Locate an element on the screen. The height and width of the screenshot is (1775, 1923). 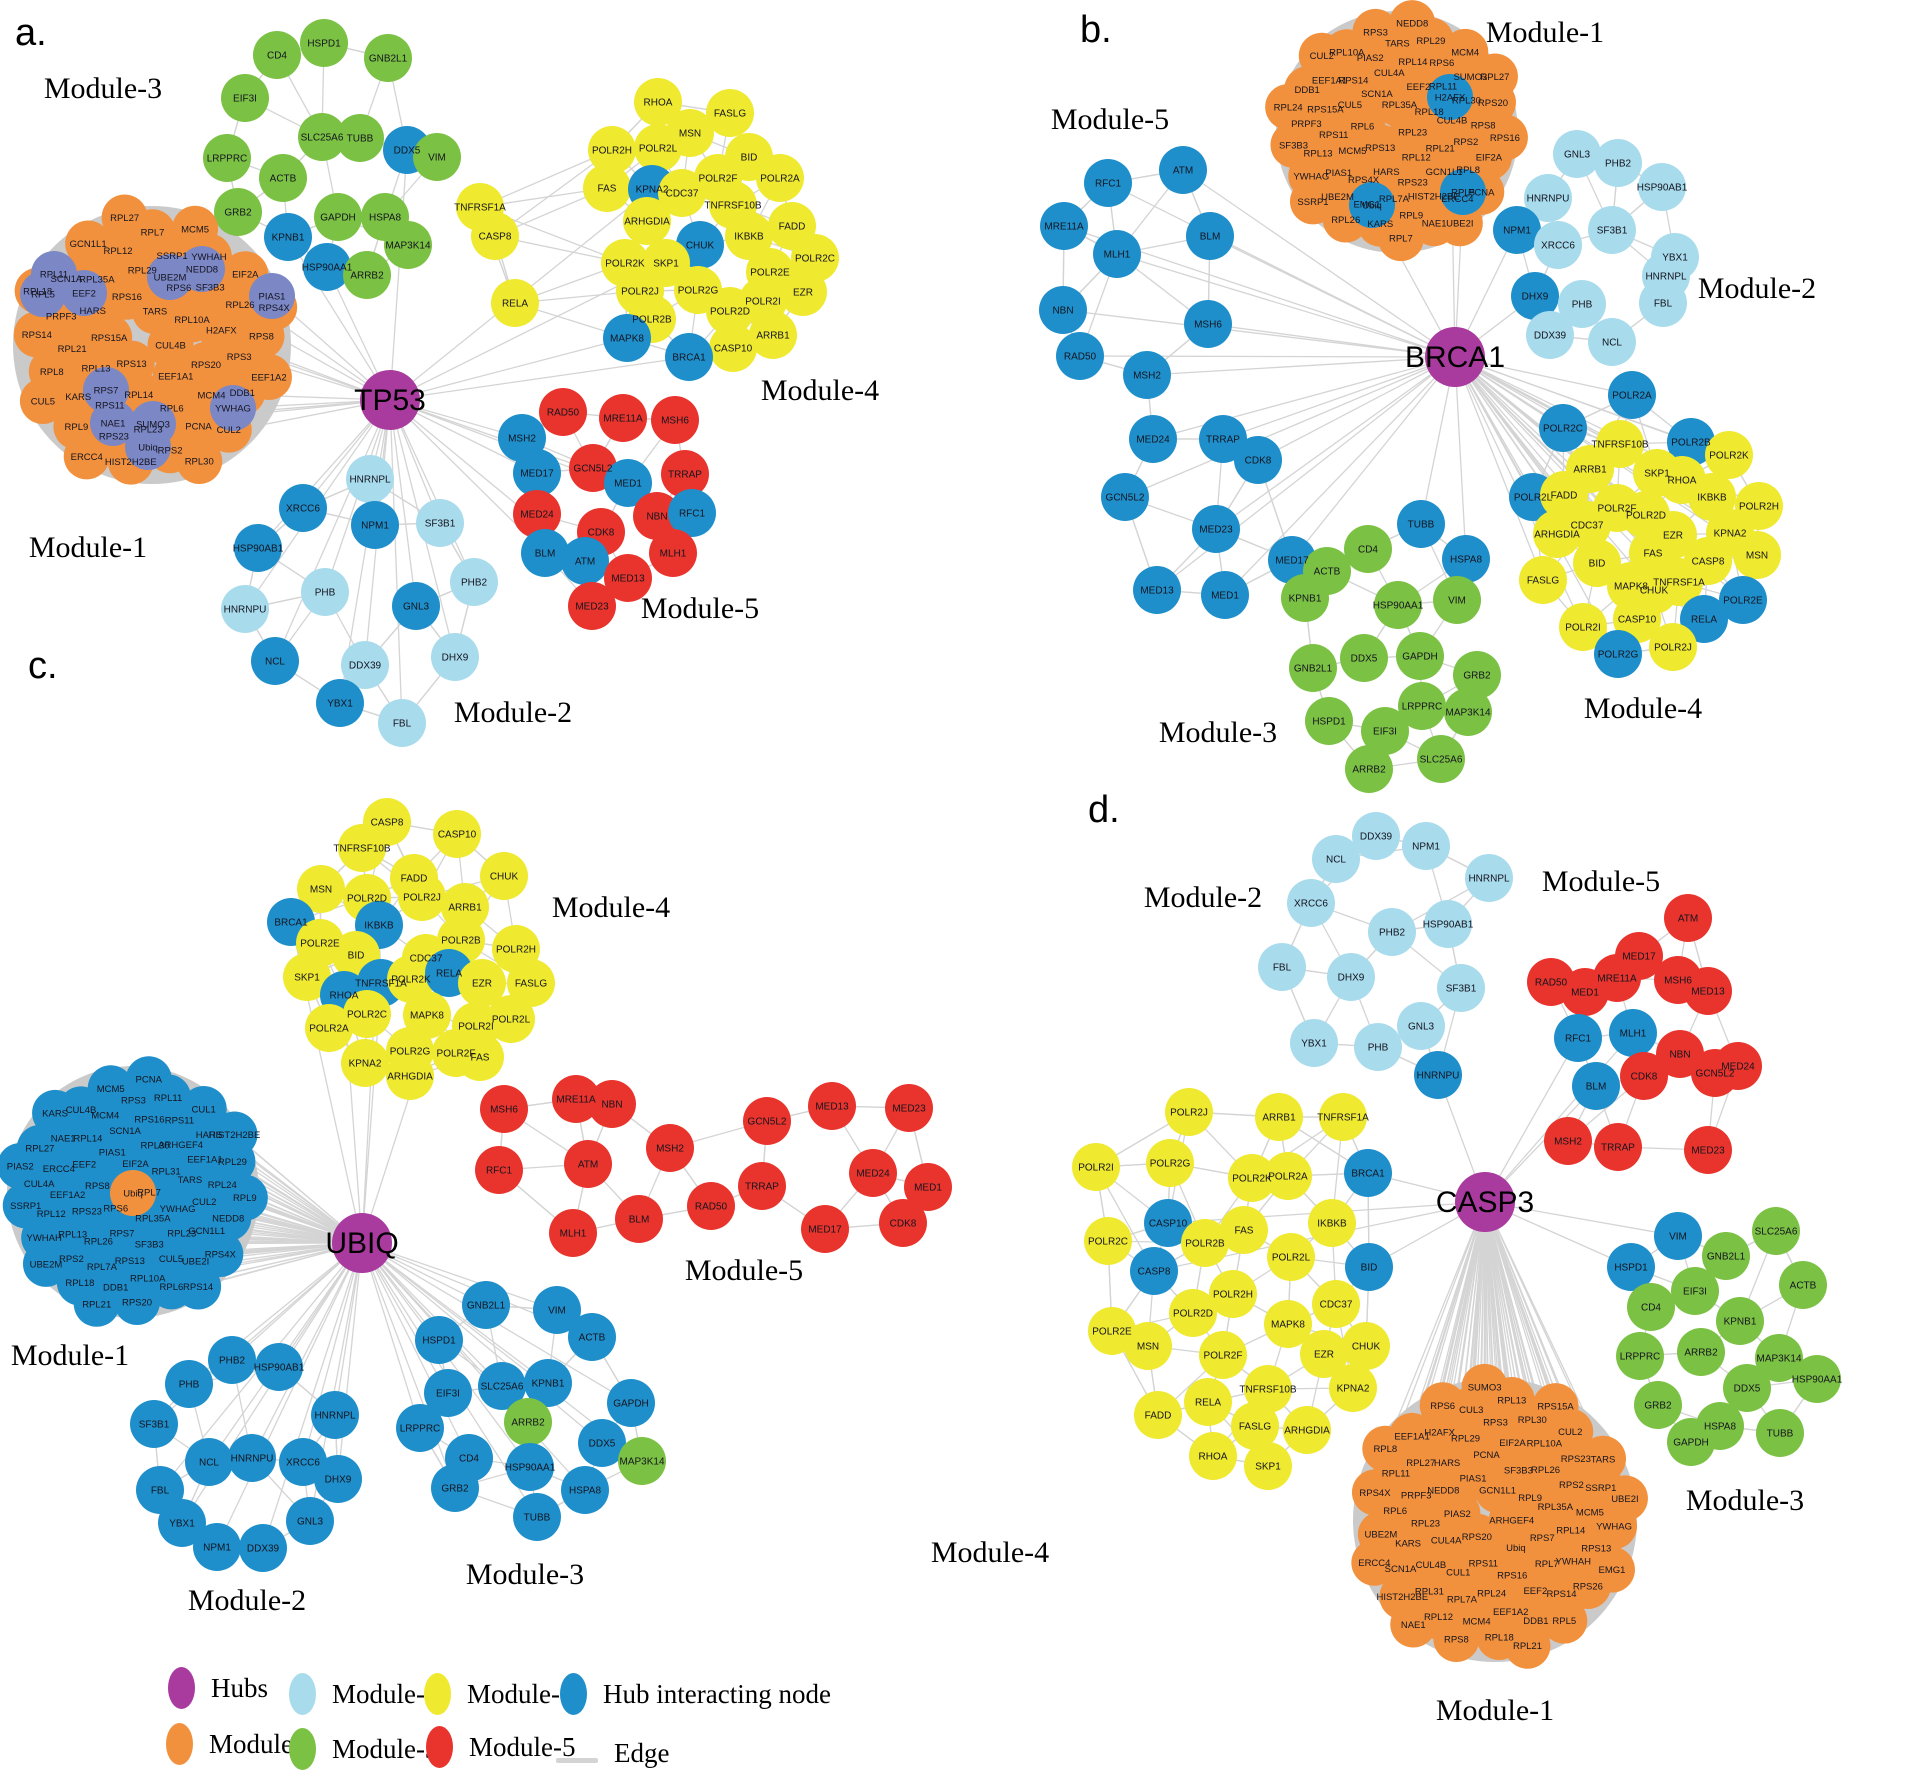
node-MED23 is located at coordinates (1708, 1150).